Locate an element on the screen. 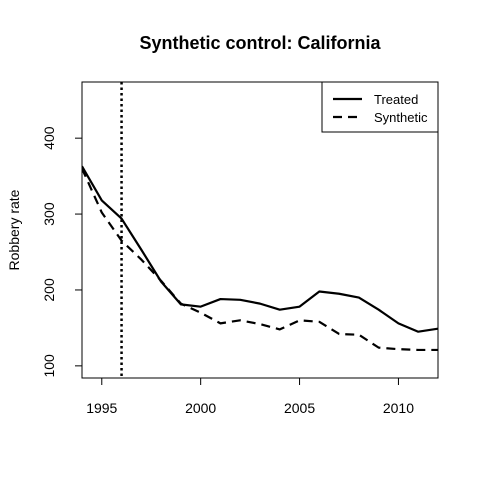 The width and height of the screenshot is (480, 480). y-tick-label: 200 is located at coordinates (49, 290).